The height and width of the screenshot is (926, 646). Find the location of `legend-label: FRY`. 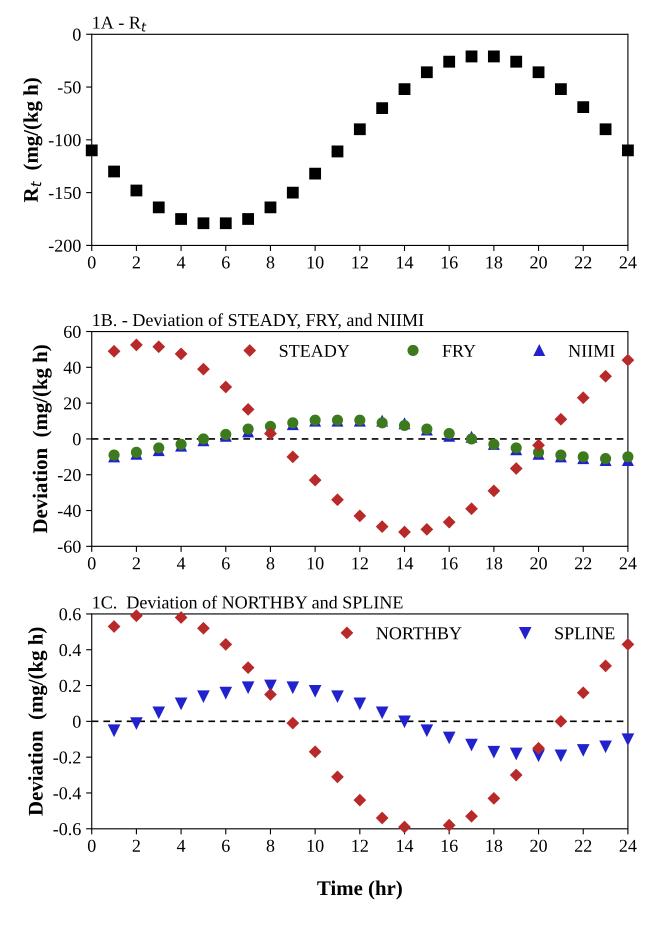

legend-label: FRY is located at coordinates (459, 350).